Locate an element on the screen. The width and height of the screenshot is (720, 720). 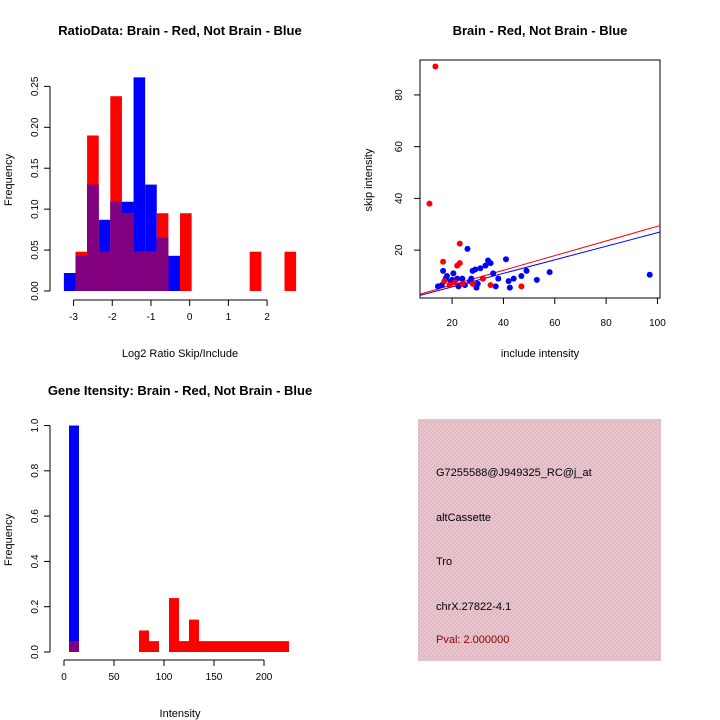
scatter-y-tick-label-1: 40 is located at coordinates (399, 198).